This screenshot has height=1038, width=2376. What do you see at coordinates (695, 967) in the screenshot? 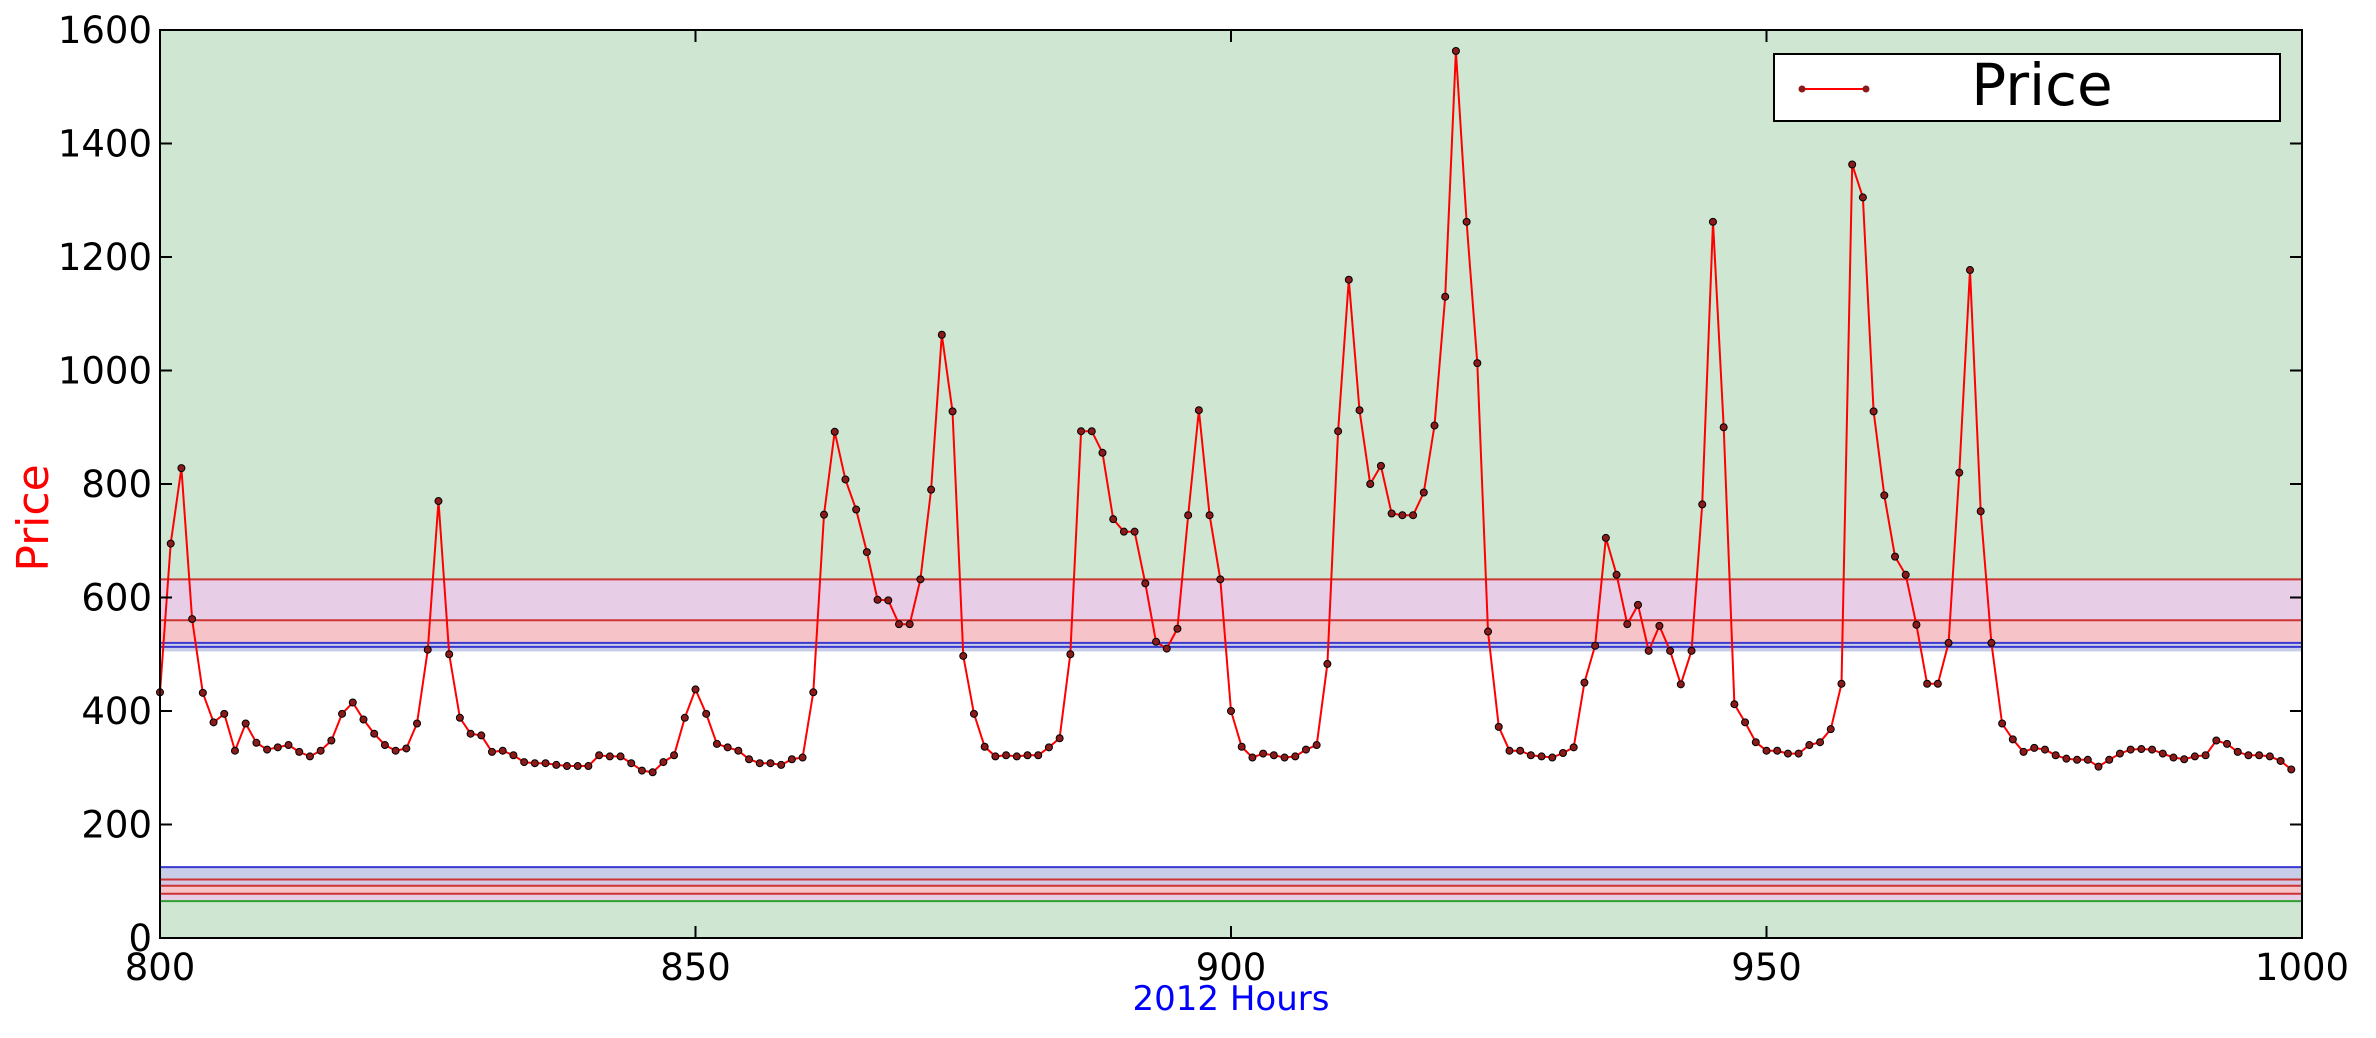
I see `x-tick-label: 850` at bounding box center [695, 967].